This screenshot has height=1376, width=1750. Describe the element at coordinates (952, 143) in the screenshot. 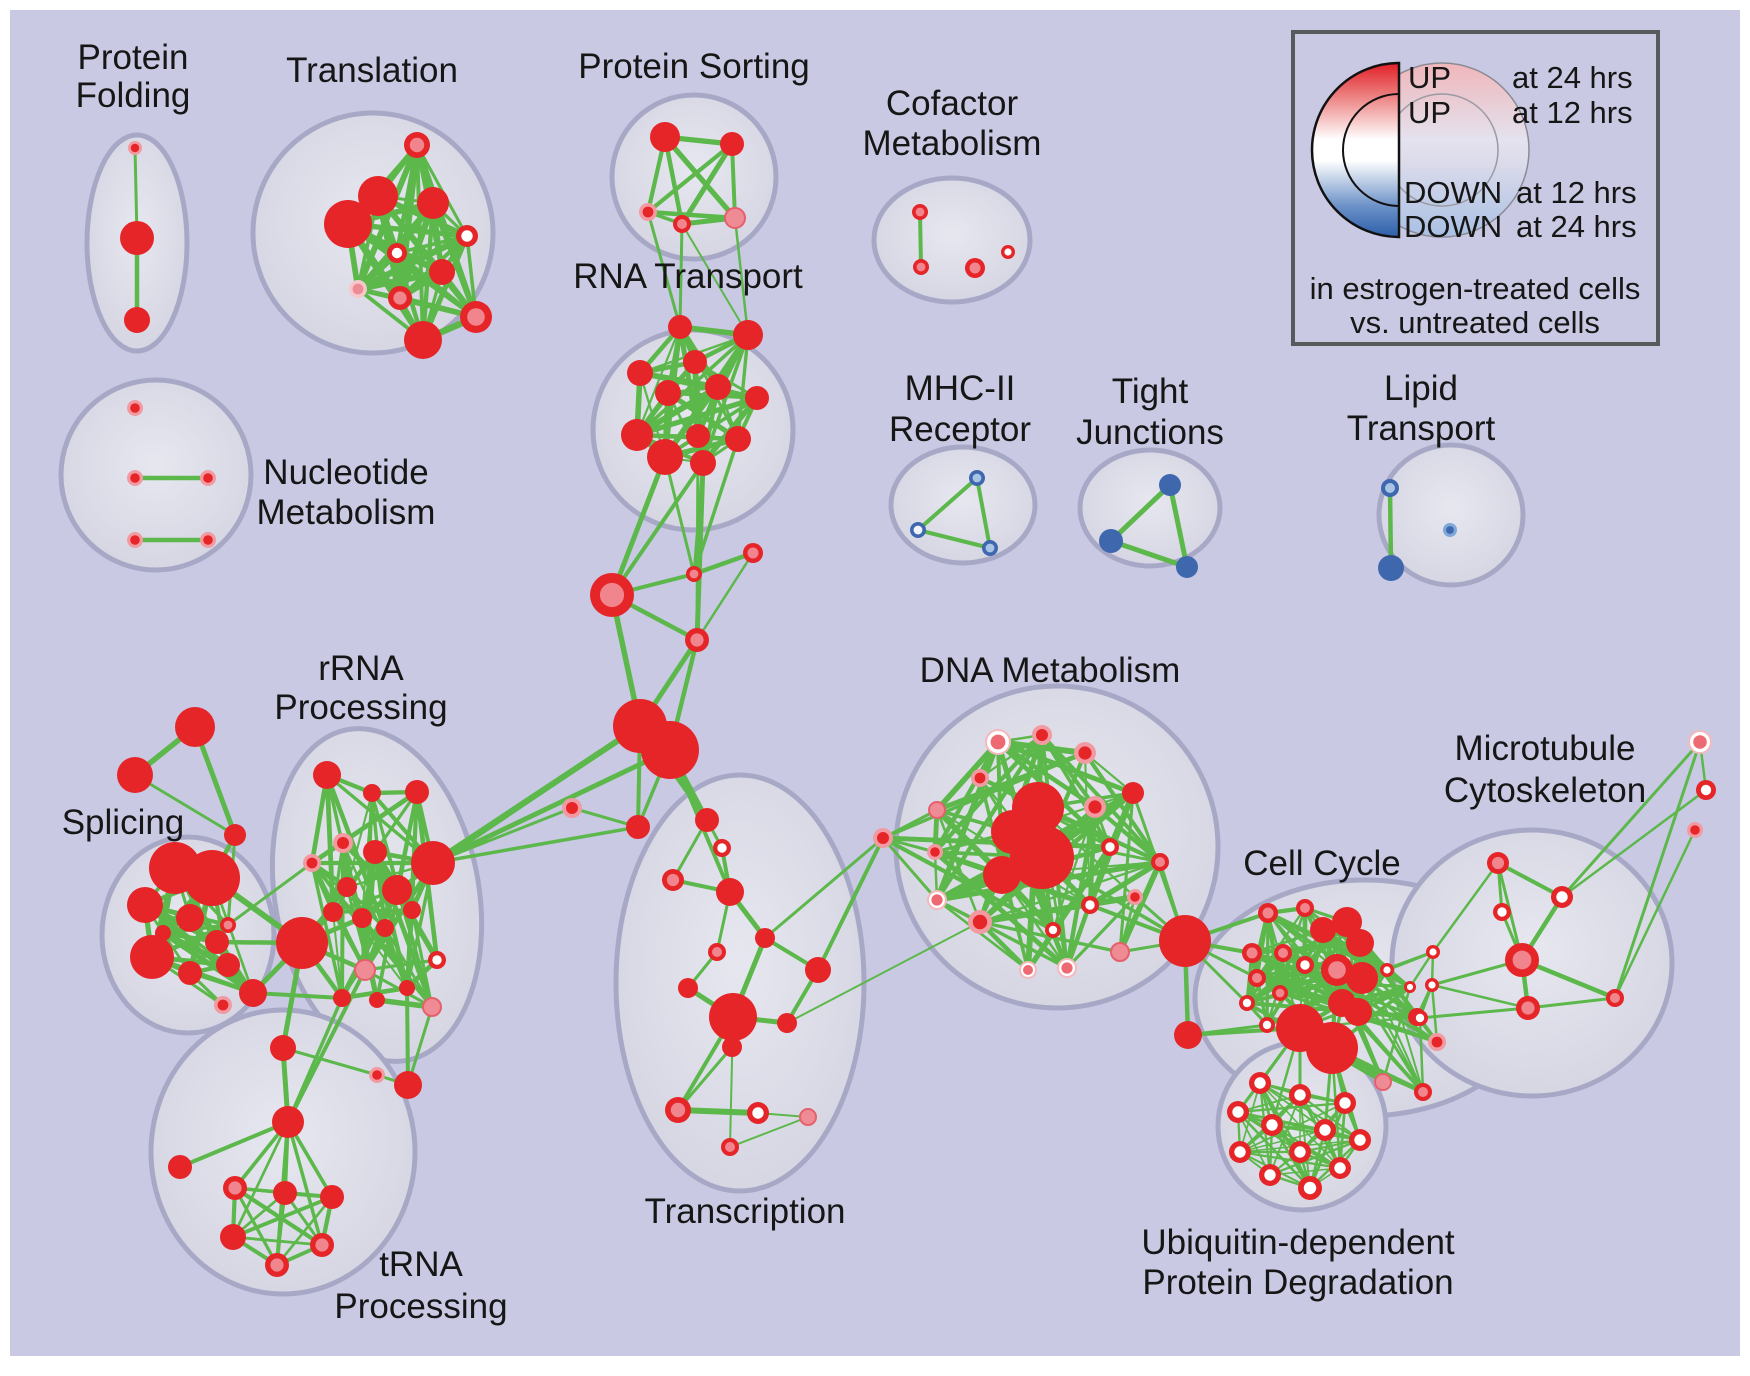

I see `label-cofactor-metabolism: Metabolism` at that location.